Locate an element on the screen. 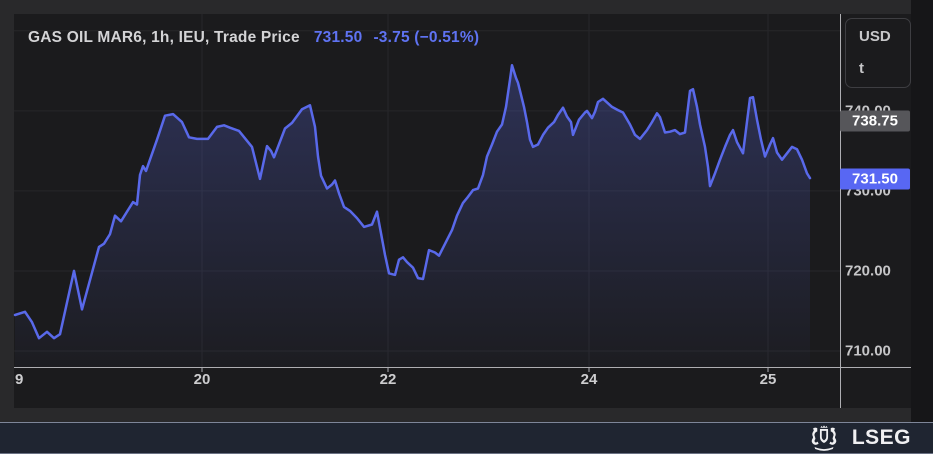 This screenshot has height=454, width=933. lseg-wordmark: LSEG is located at coordinates (881, 437).